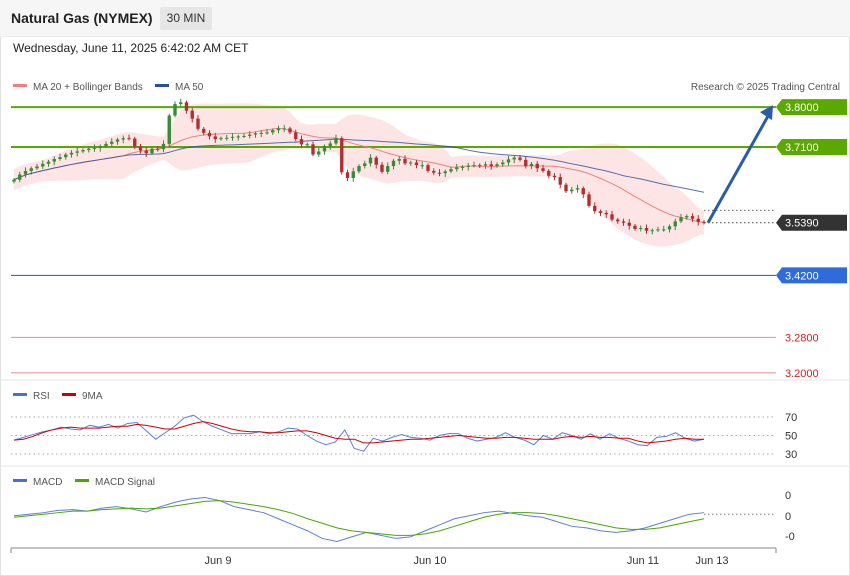 The height and width of the screenshot is (576, 850). Describe the element at coordinates (41, 396) in the screenshot. I see `legend-rsi: RSI` at that location.